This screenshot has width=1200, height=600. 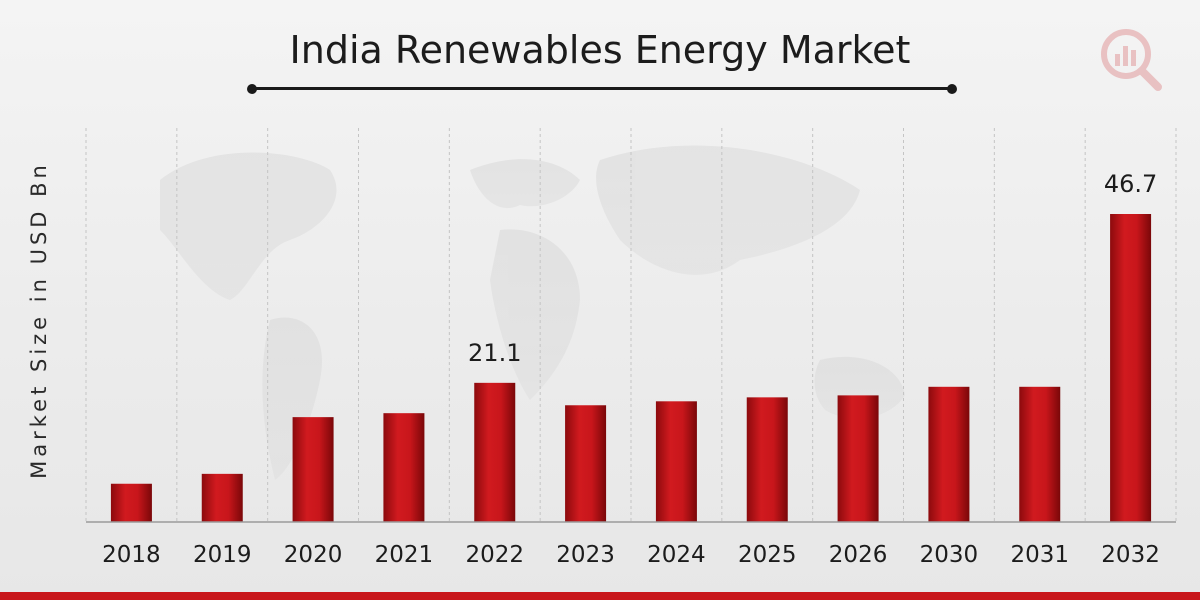 What do you see at coordinates (949, 555) in the screenshot?
I see `x-tick-label: 2030` at bounding box center [949, 555].